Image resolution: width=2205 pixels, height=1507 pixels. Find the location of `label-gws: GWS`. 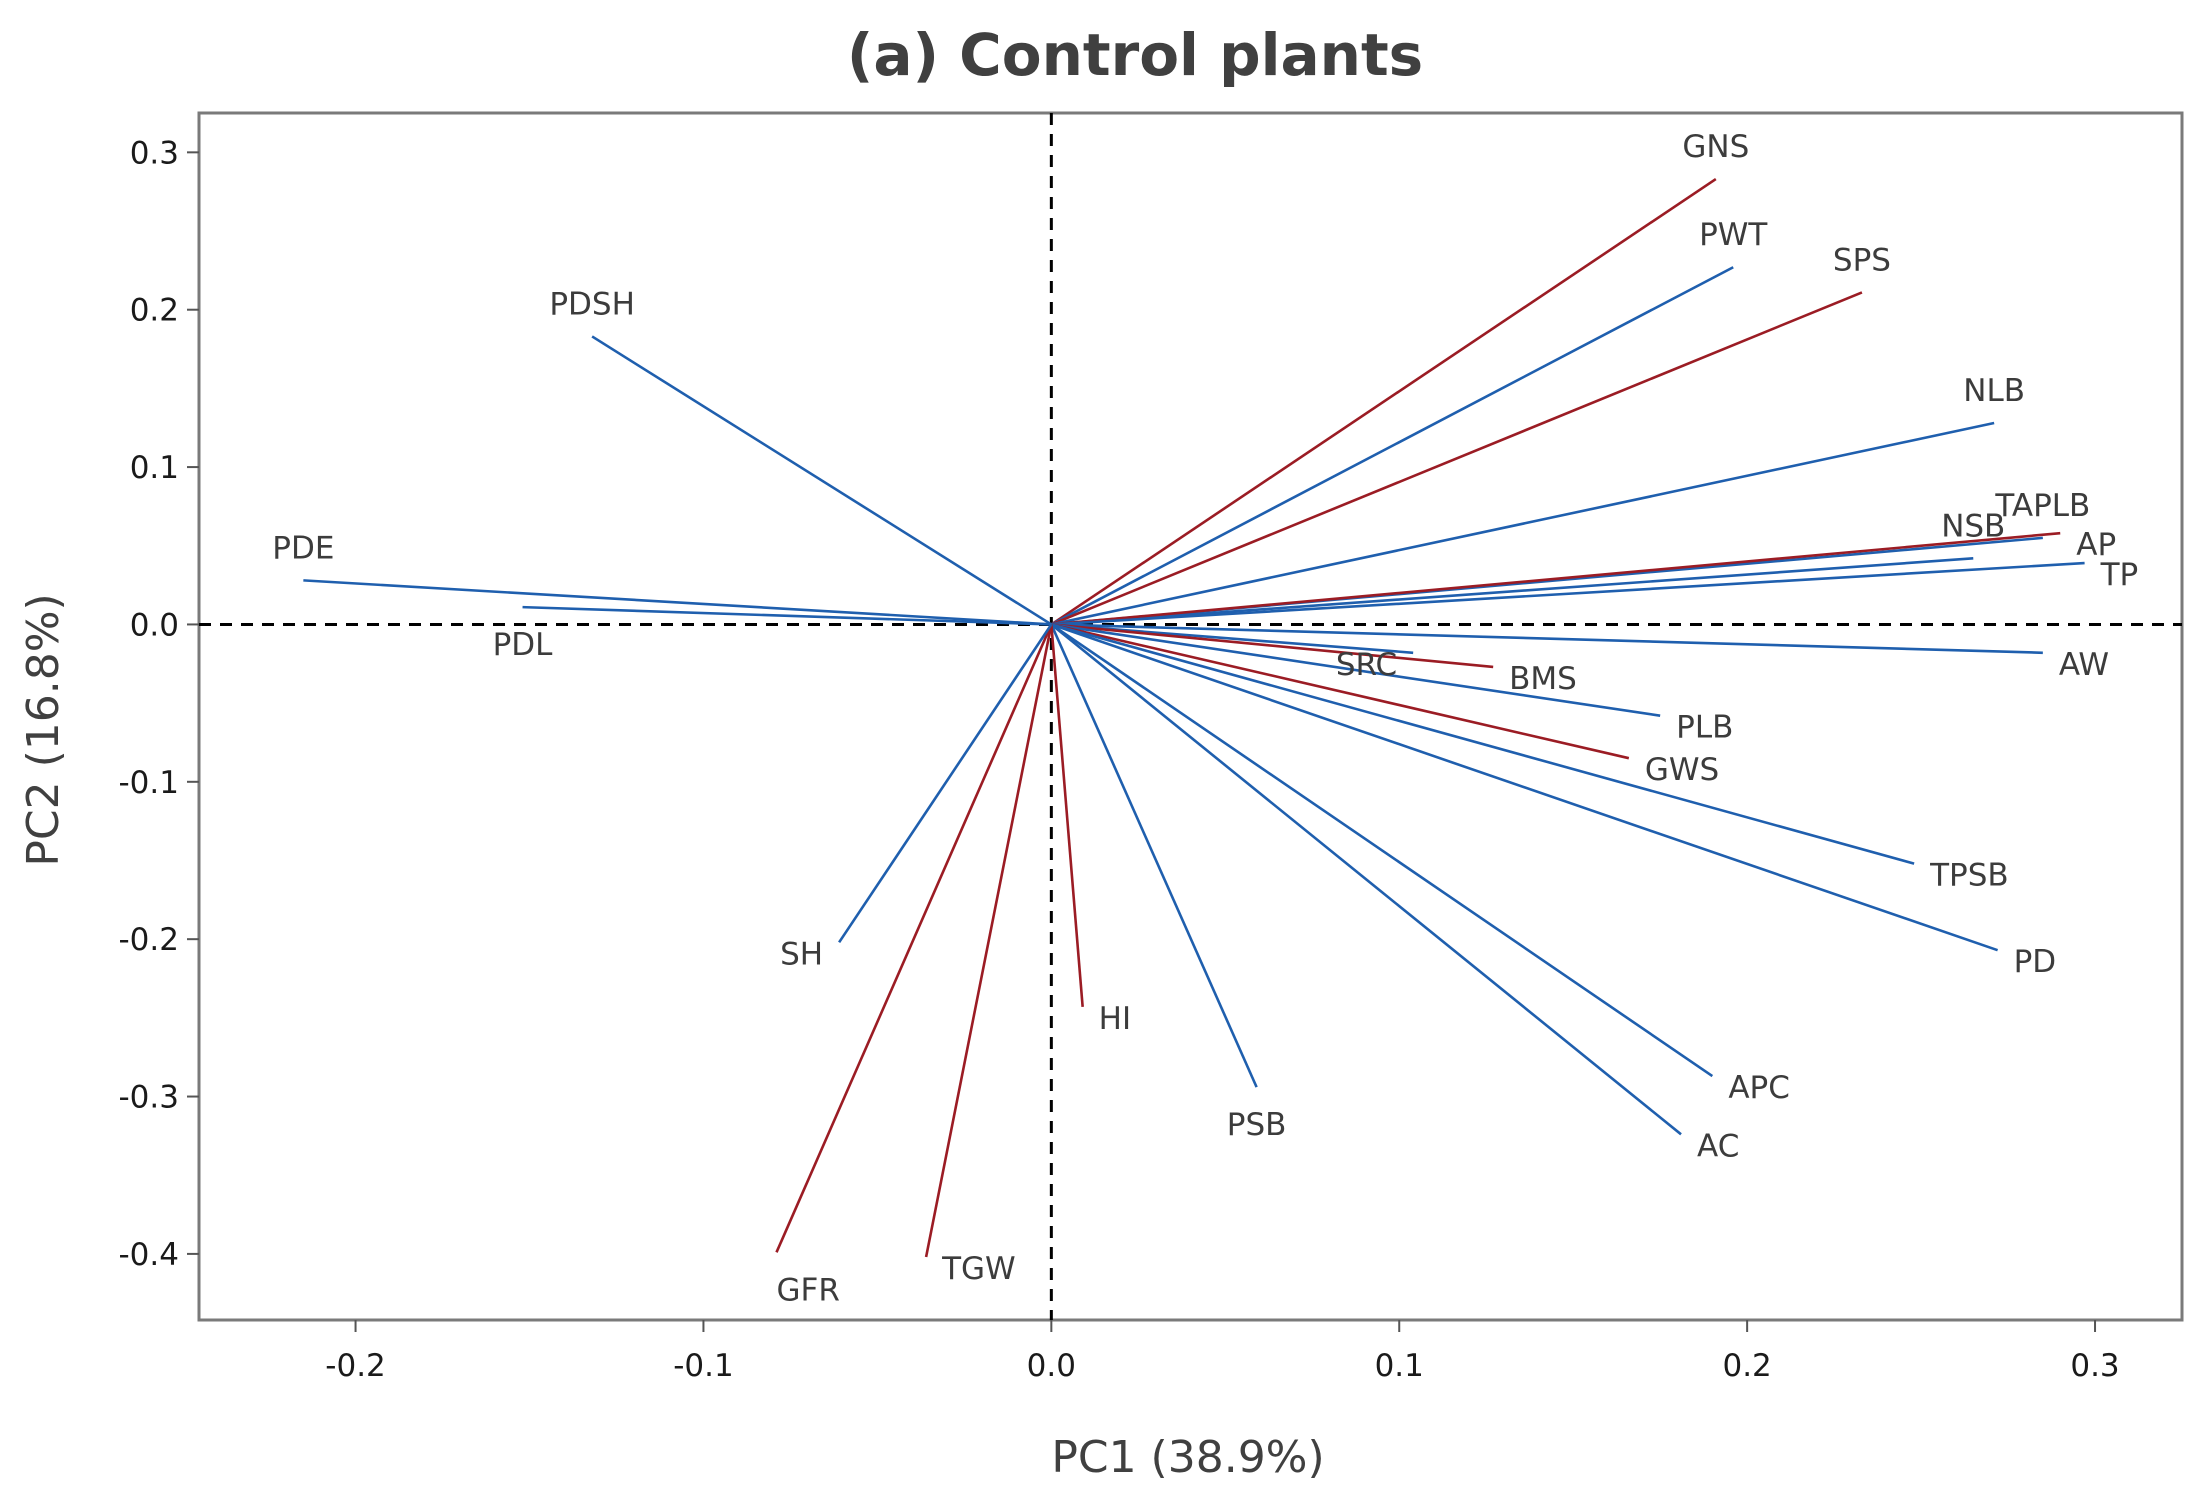

label-gws: GWS is located at coordinates (1682, 770).